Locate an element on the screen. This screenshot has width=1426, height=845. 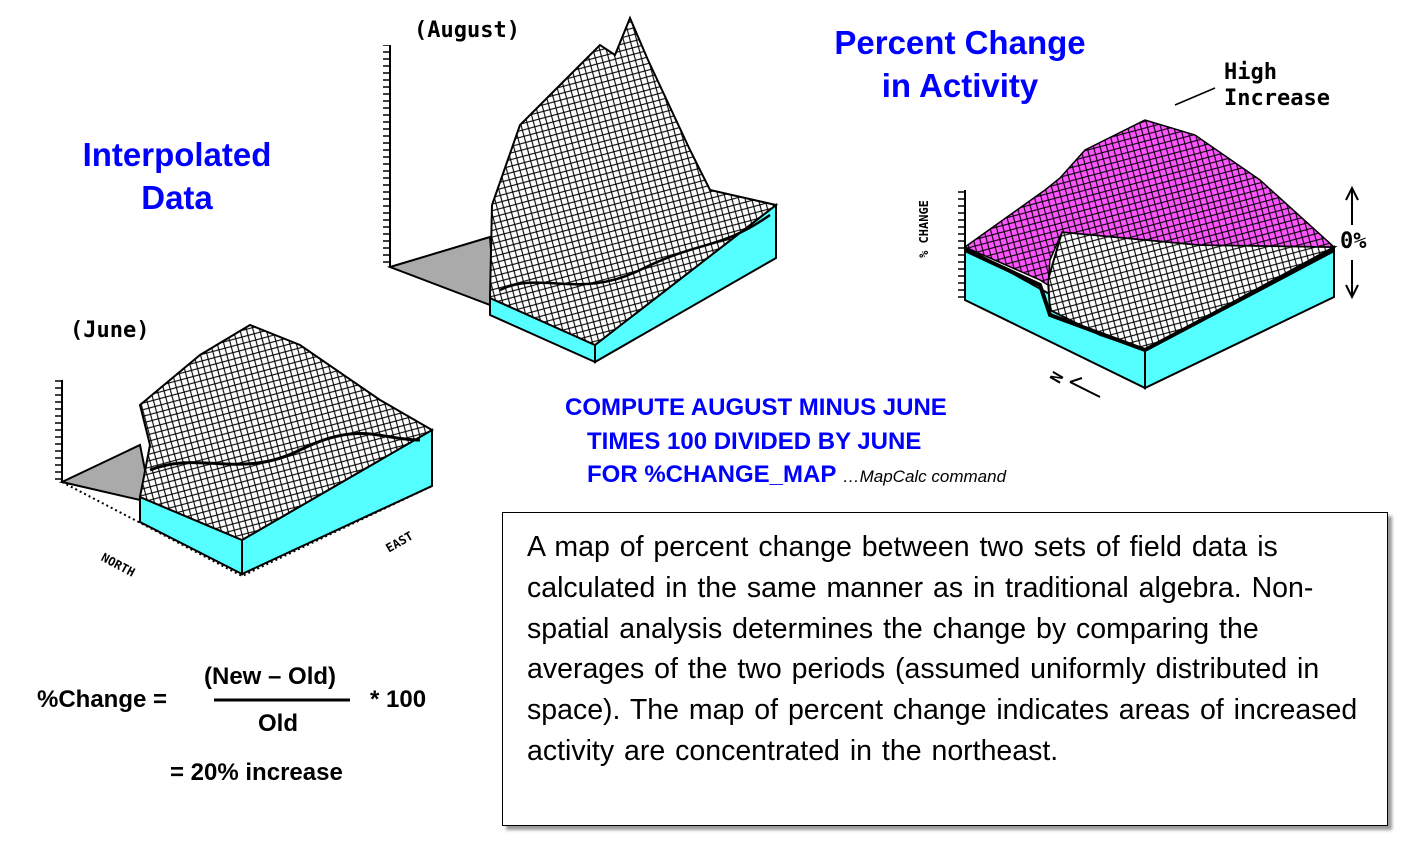
command-line-1: COMPUTE AUGUST MINUS JUNE is located at coordinates (756, 407).